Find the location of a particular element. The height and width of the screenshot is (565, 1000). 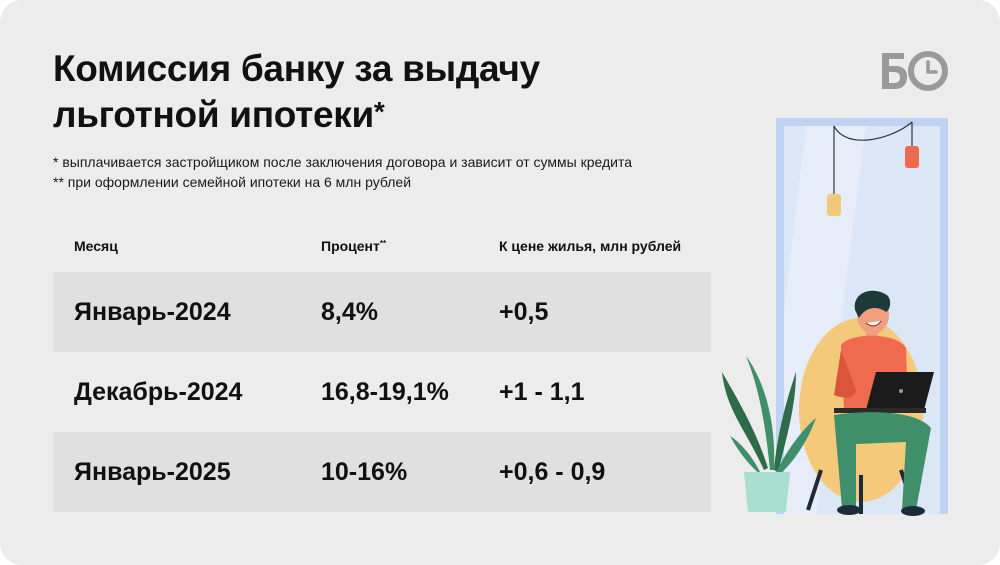

header-percent: Процент** is located at coordinates (353, 246).